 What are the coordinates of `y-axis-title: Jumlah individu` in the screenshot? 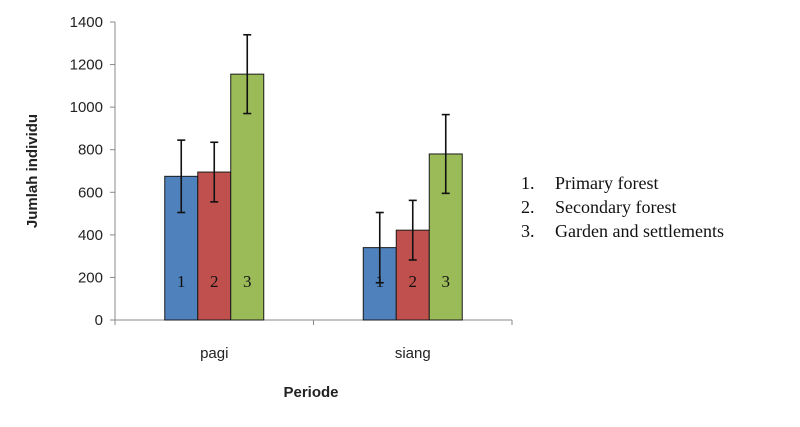 It's located at (32, 171).